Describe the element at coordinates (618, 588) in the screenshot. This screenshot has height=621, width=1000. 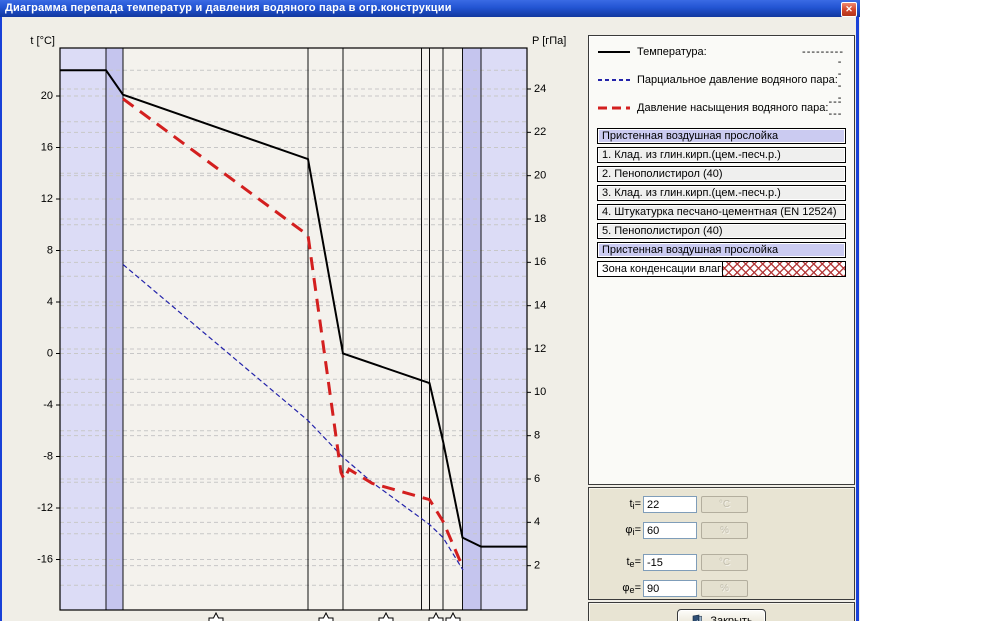
I see `input-label-phi_e: φe=` at that location.